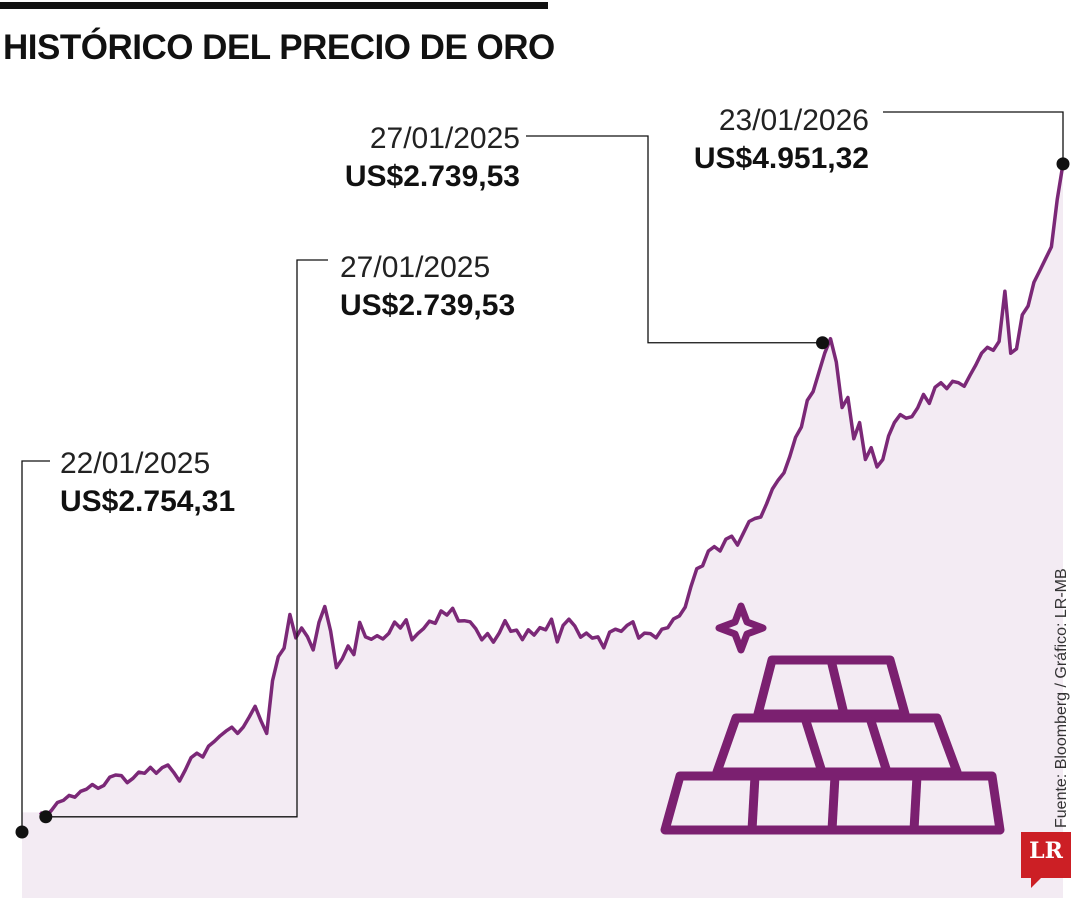  Describe the element at coordinates (46, 817) in the screenshot. I see `marker-start-b` at that location.